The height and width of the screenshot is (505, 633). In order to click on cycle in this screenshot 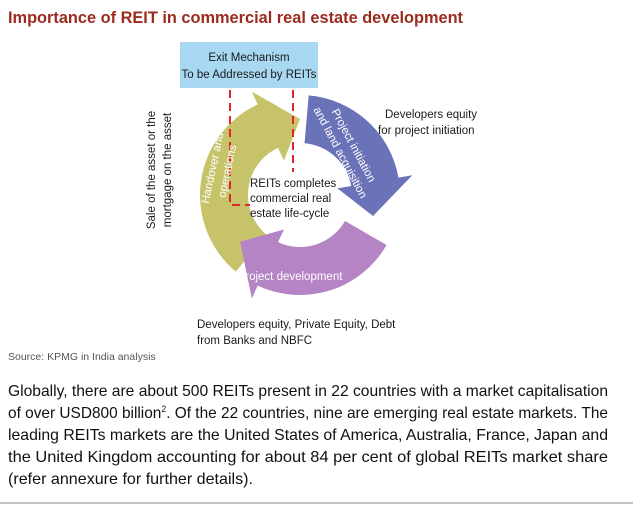, I will do `click(306, 195)`.